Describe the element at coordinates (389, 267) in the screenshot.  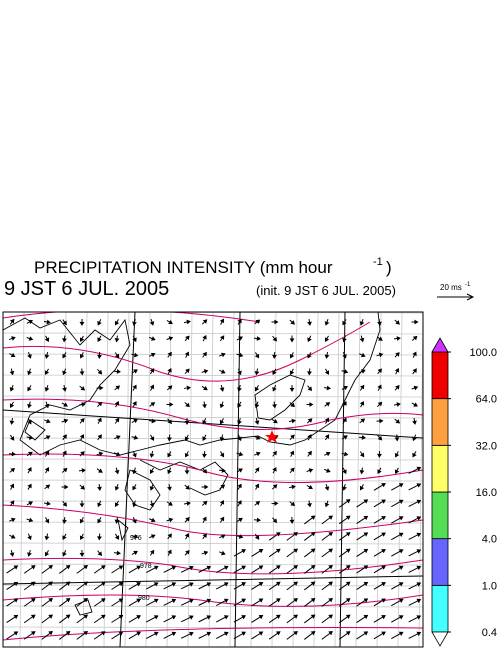
I see `title-end: )` at that location.